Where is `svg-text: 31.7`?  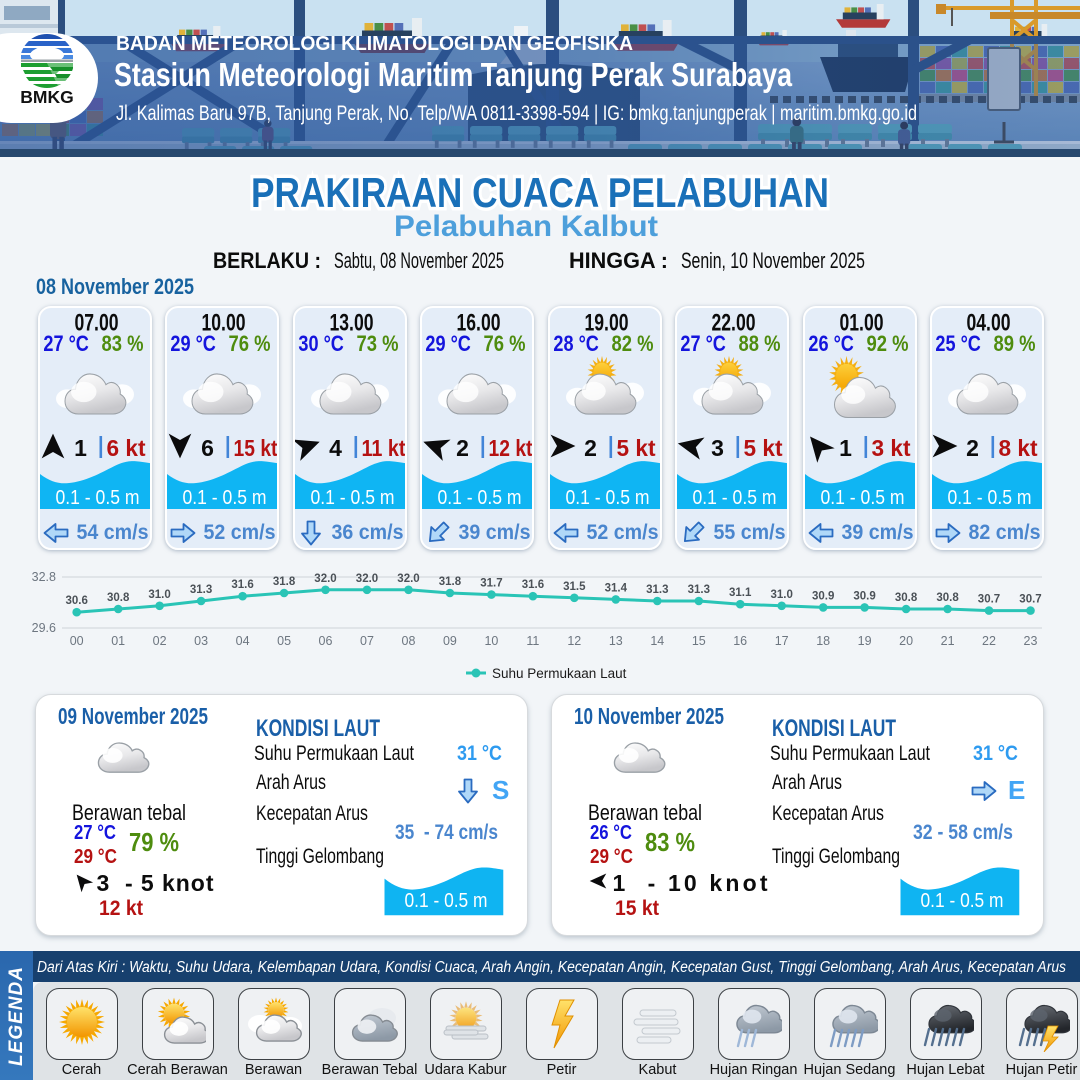 svg-text: 31.7 is located at coordinates (491, 584).